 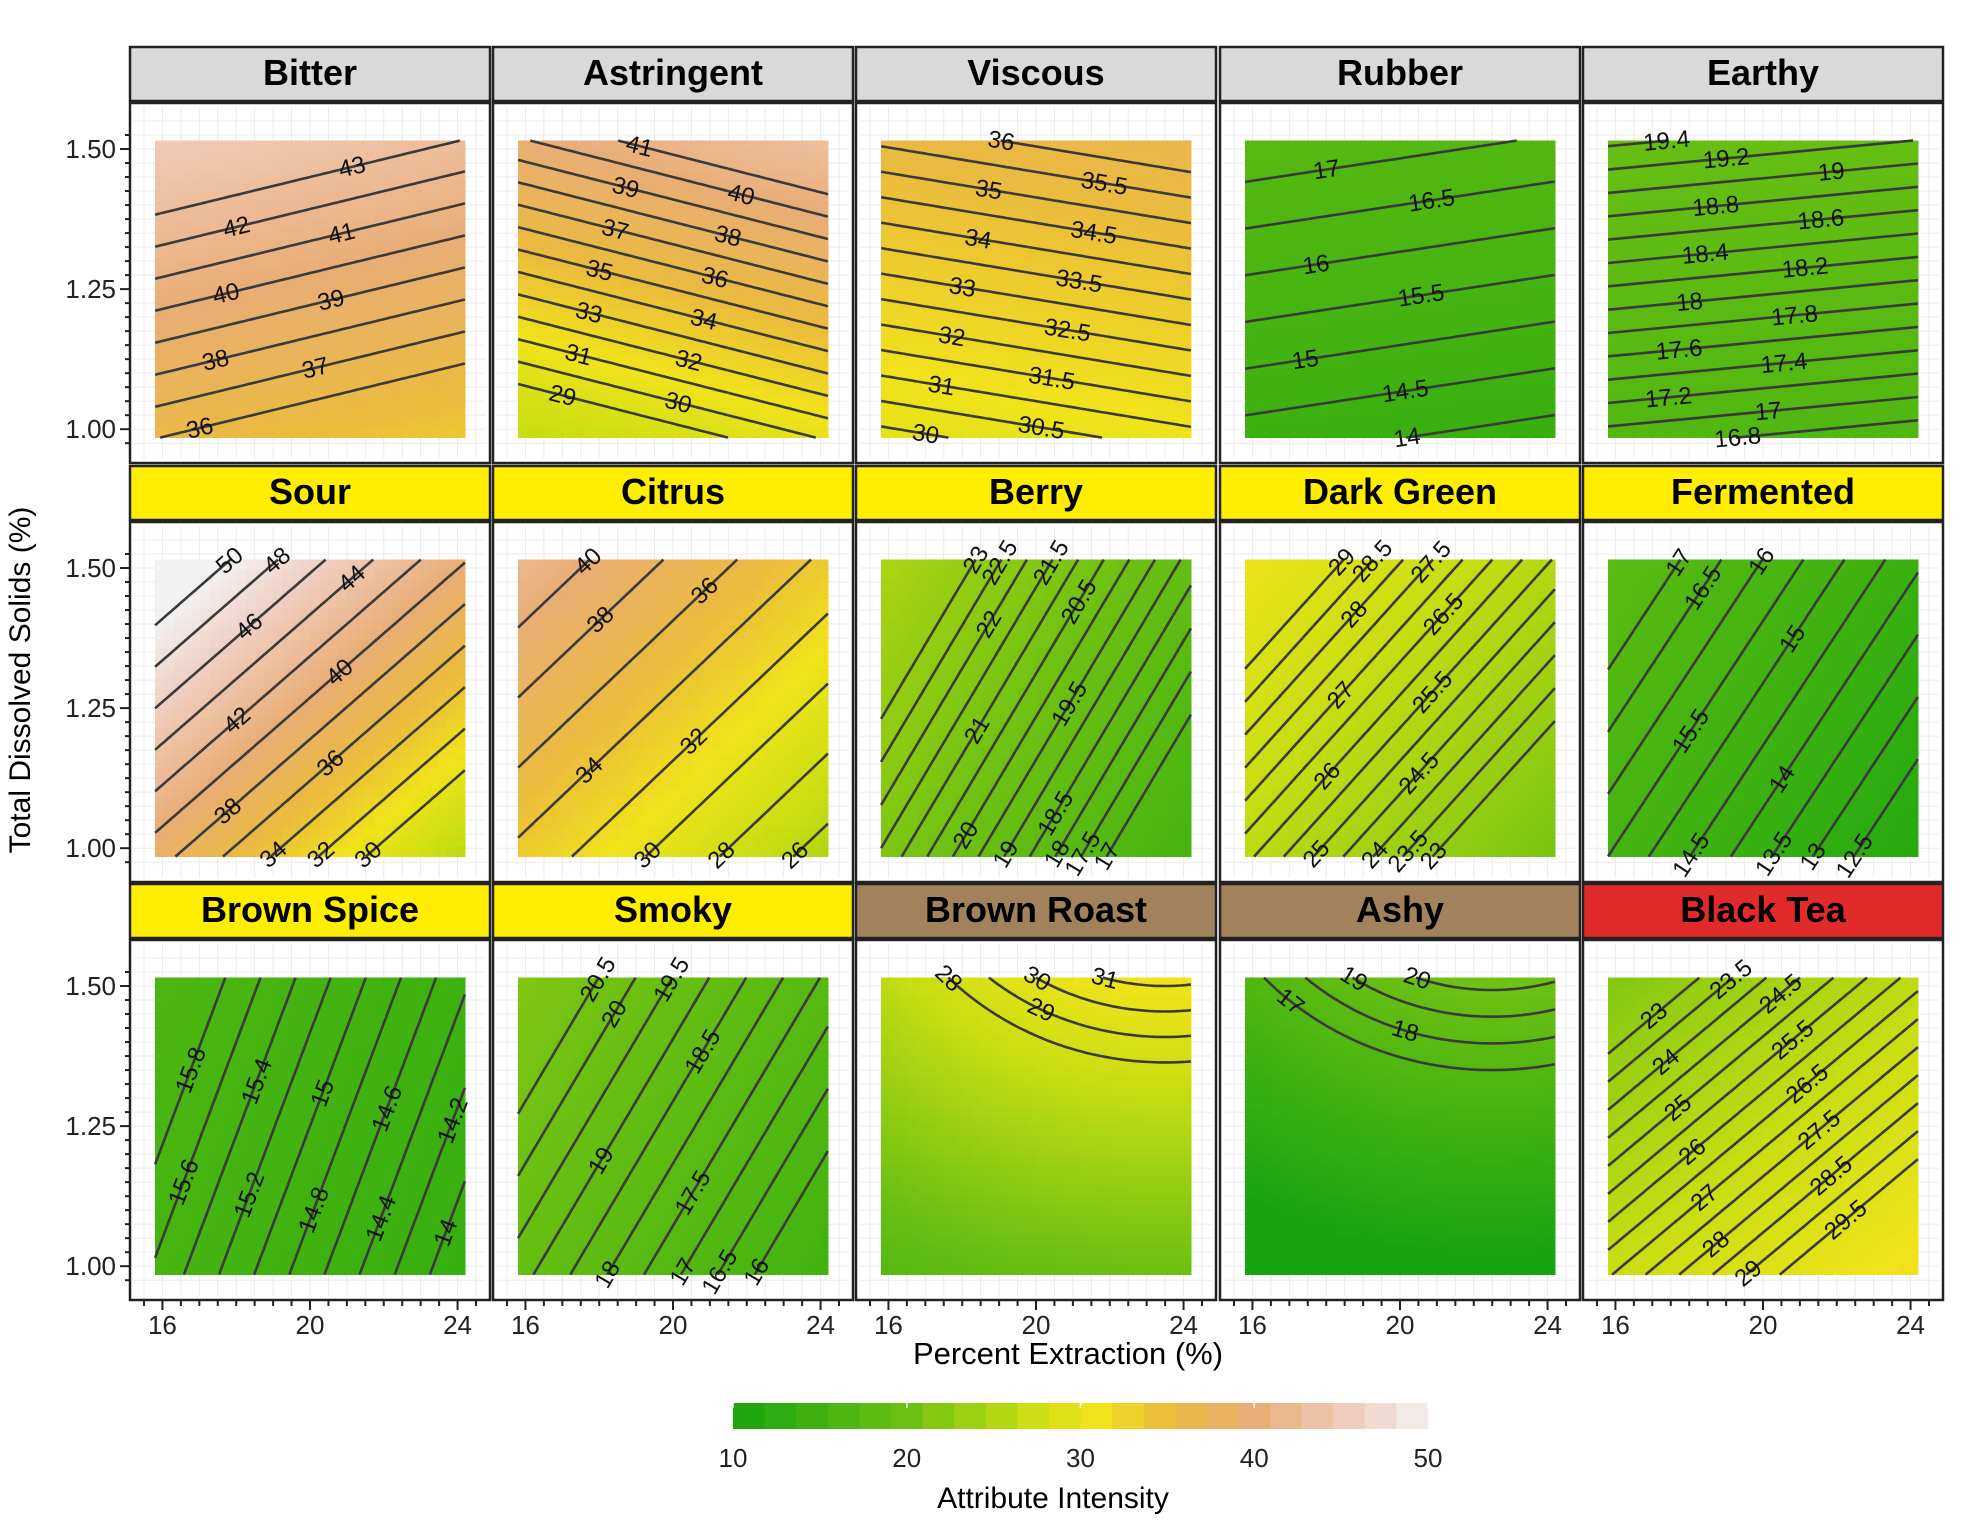 What do you see at coordinates (562, 396) in the screenshot?
I see `contour-label: 29` at bounding box center [562, 396].